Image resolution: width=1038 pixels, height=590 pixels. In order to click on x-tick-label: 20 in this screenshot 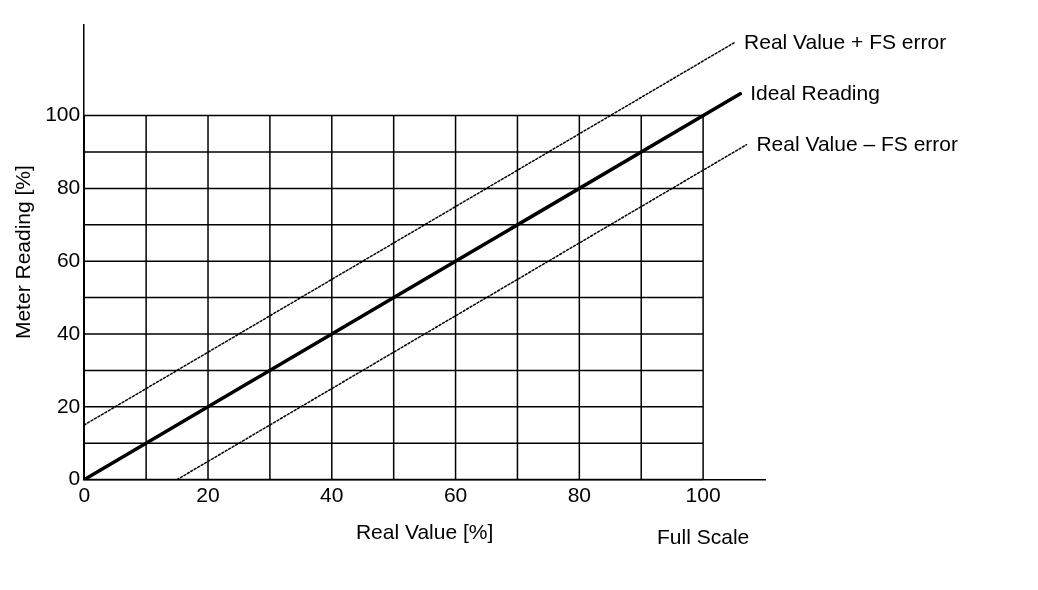, I will do `click(208, 494)`.